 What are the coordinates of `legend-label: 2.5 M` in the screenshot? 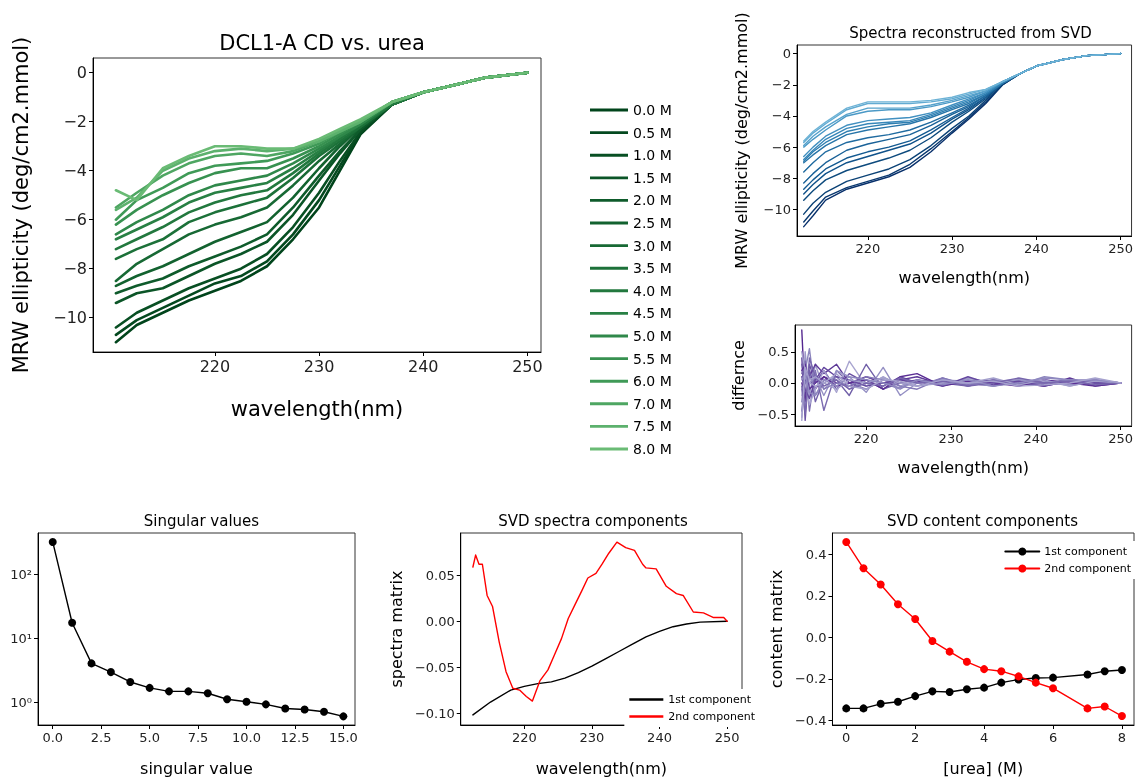 It's located at (652, 223).